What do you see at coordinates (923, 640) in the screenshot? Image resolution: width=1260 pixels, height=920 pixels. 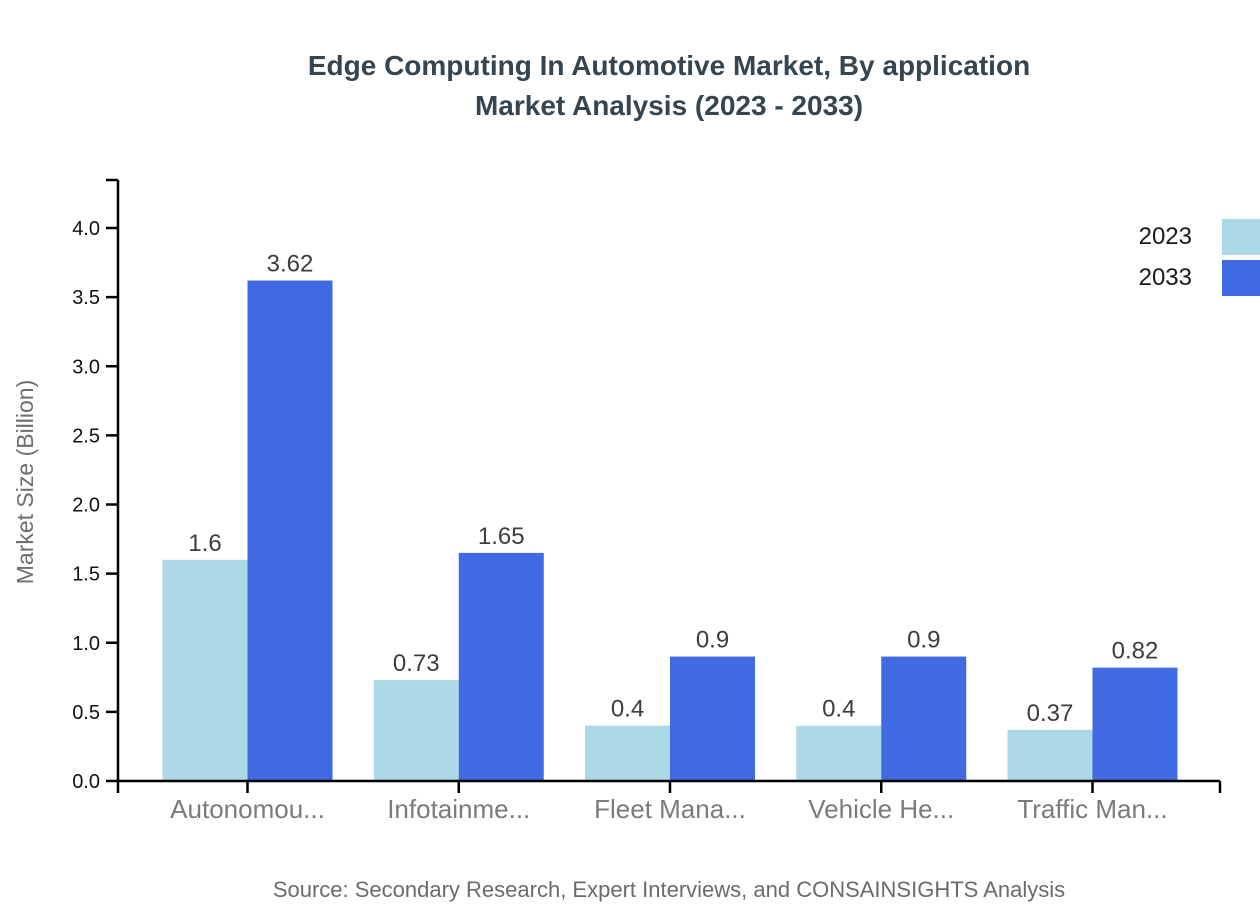 I see `value-label-2033-3: 0.9` at bounding box center [923, 640].